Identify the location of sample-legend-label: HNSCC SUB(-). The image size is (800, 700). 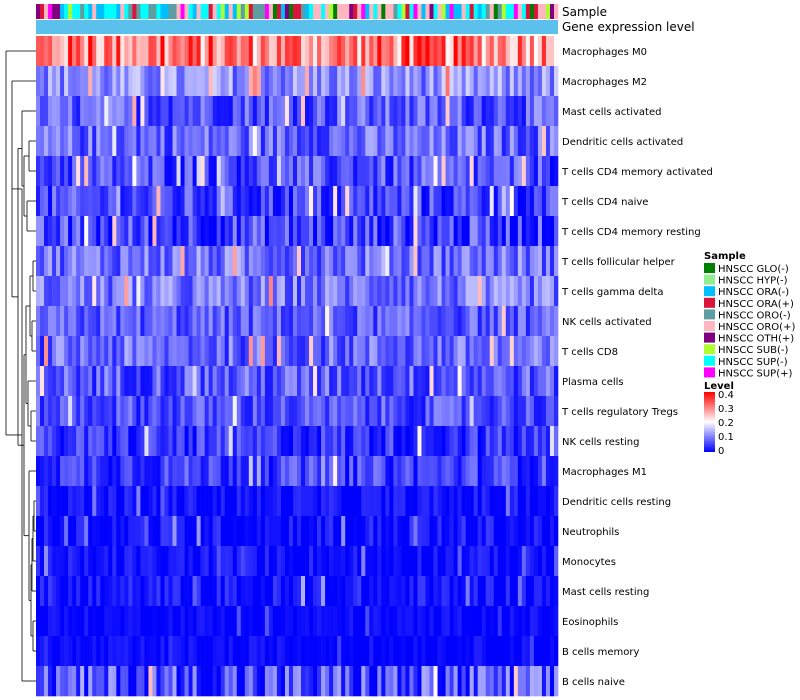
(753, 350).